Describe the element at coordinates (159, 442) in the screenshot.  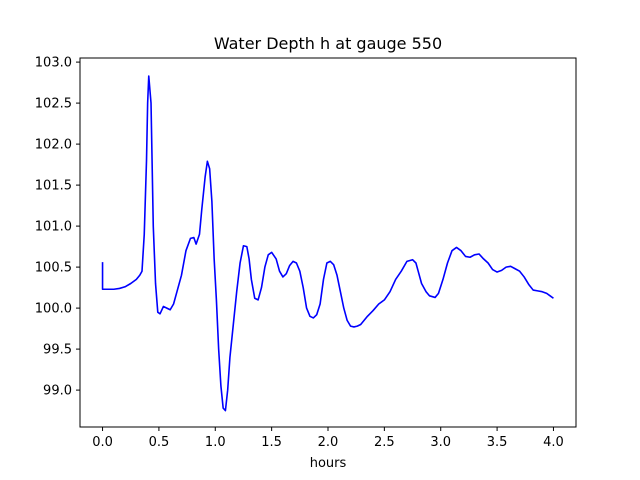
I see `x-tick-label: 0.5` at that location.